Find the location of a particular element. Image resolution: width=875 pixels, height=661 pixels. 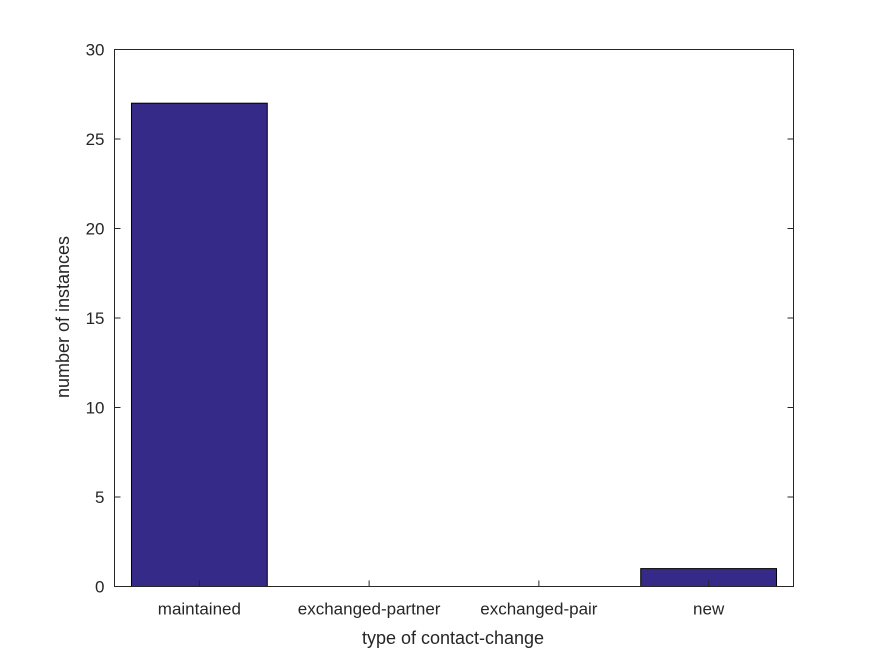

y-tick-label: 5 is located at coordinates (99, 497).